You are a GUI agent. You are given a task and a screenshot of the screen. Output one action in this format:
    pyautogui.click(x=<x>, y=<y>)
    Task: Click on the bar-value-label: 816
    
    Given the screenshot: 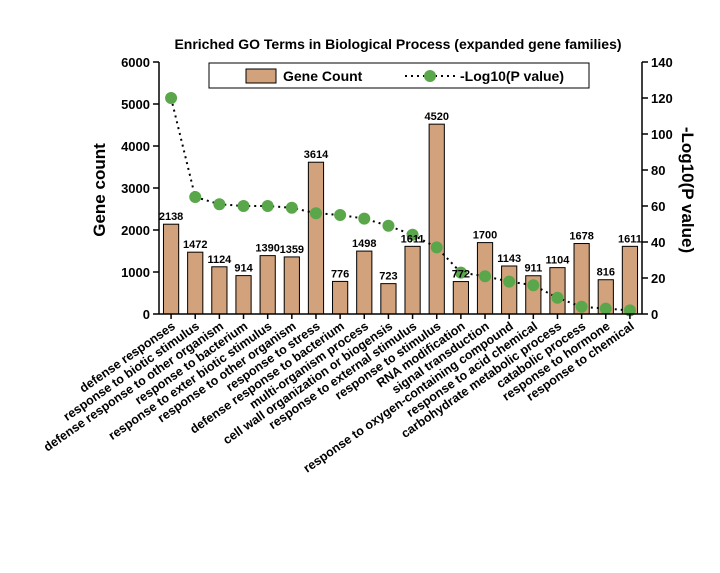 What is the action you would take?
    pyautogui.click(x=606, y=273)
    